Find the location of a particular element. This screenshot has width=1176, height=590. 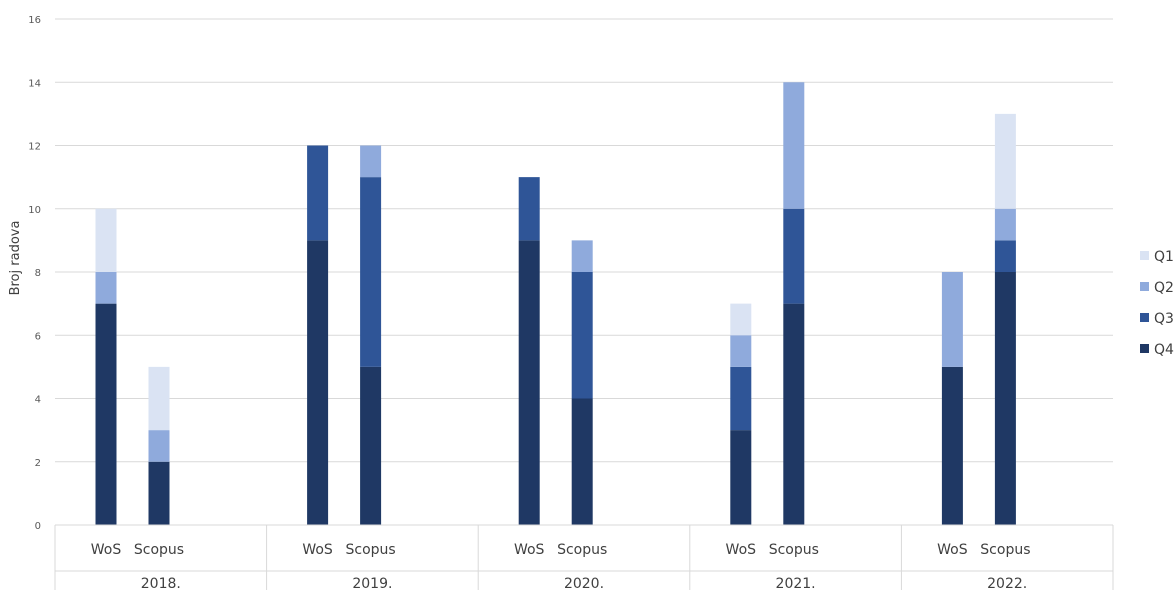

y-tick-label: 14 is located at coordinates (34, 83).